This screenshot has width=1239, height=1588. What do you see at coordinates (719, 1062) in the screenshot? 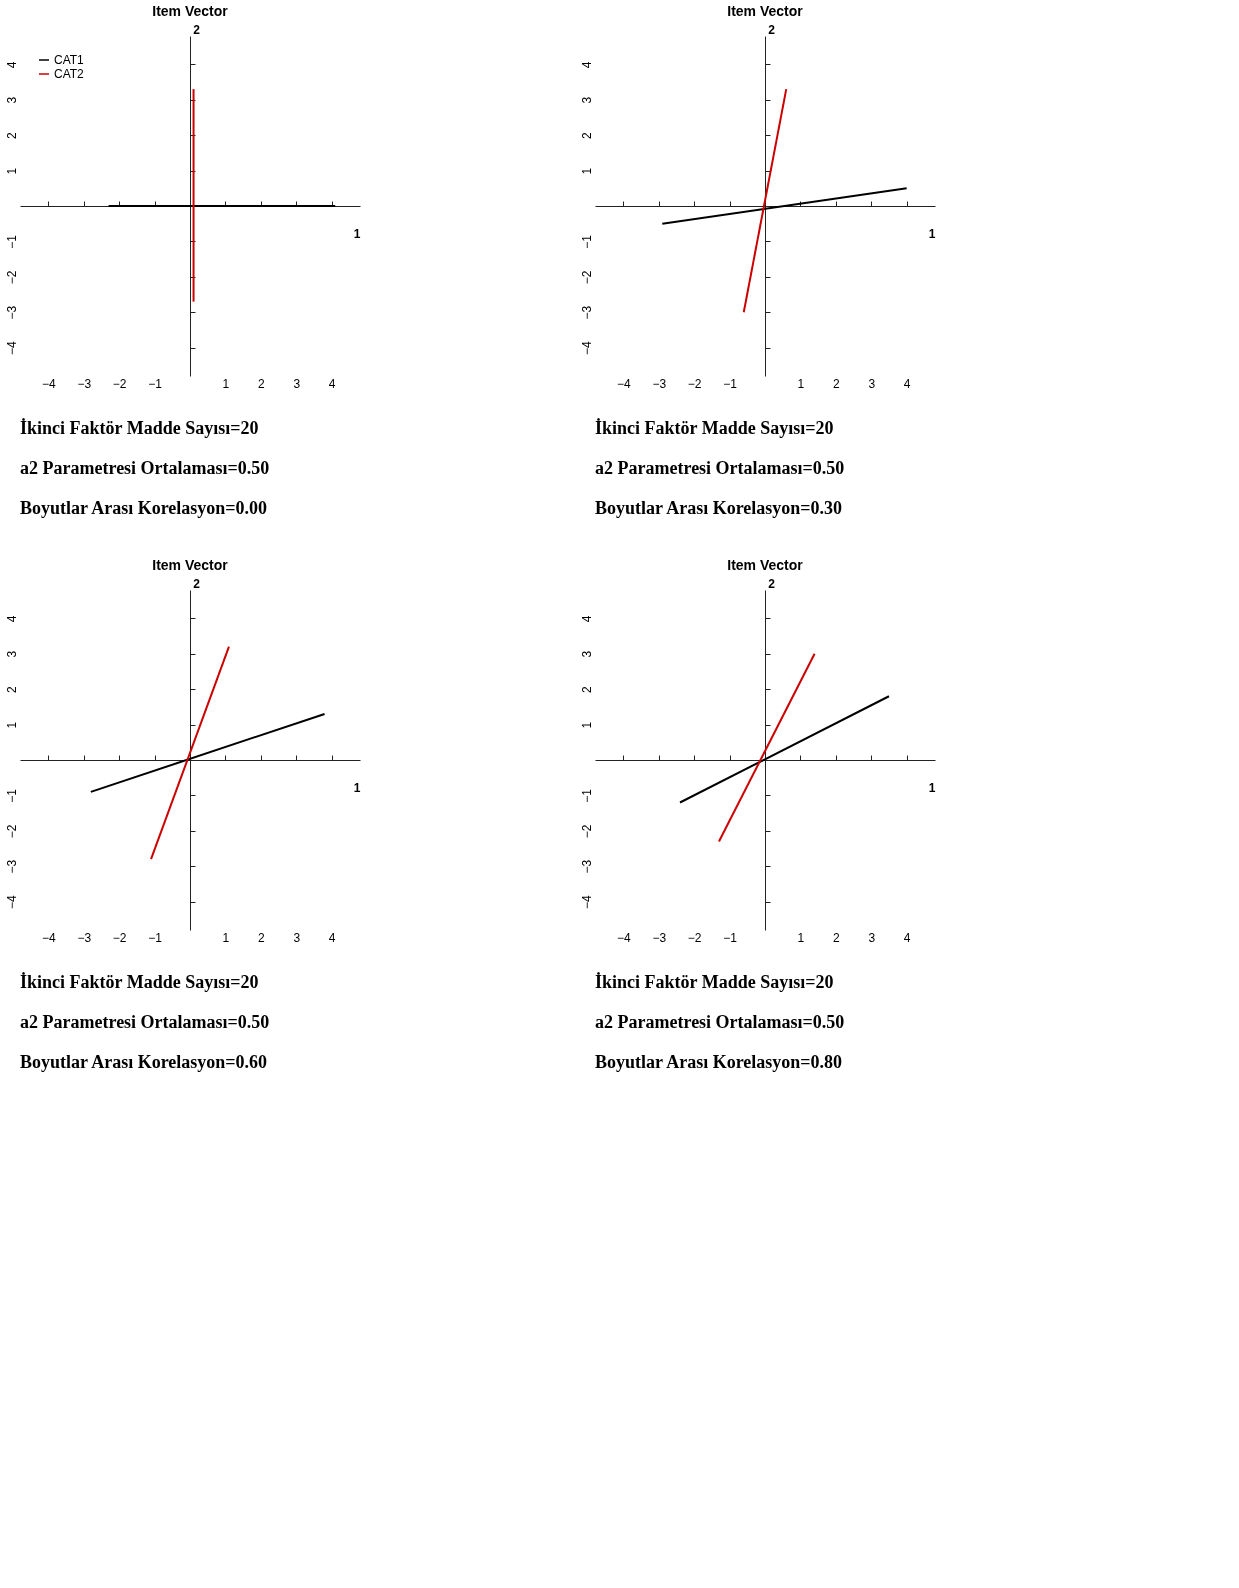
I see `text: Boyutlar Arası Korelasyon=0.80` at bounding box center [719, 1062].